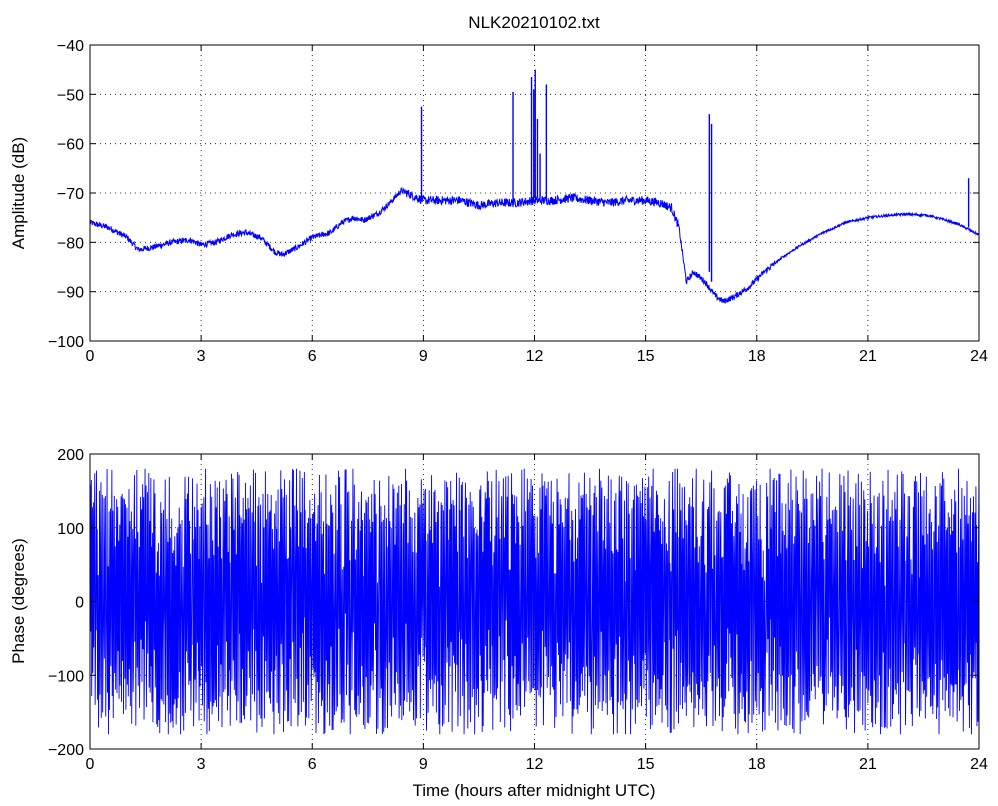 The image size is (998, 806). Describe the element at coordinates (757, 356) in the screenshot. I see `amplitude-x-tick-label: 18` at that location.